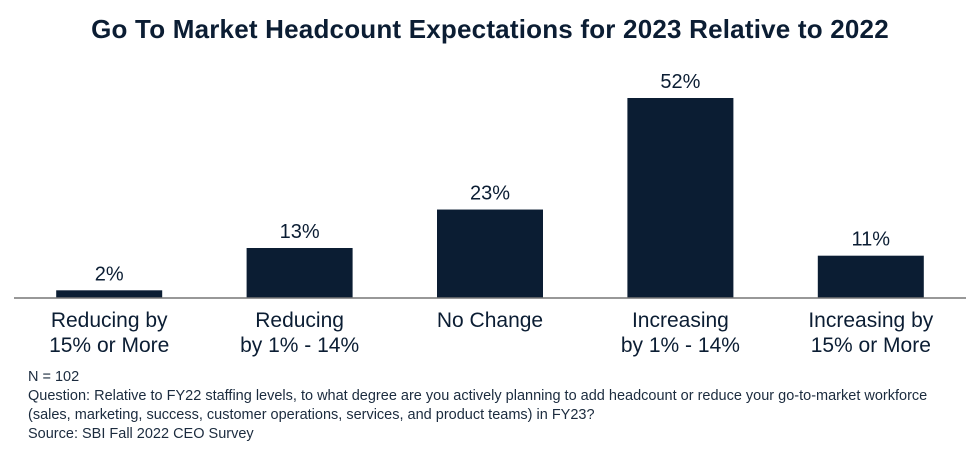 The width and height of the screenshot is (980, 457). Describe the element at coordinates (871, 240) in the screenshot. I see `data-label-5: 11%` at that location.